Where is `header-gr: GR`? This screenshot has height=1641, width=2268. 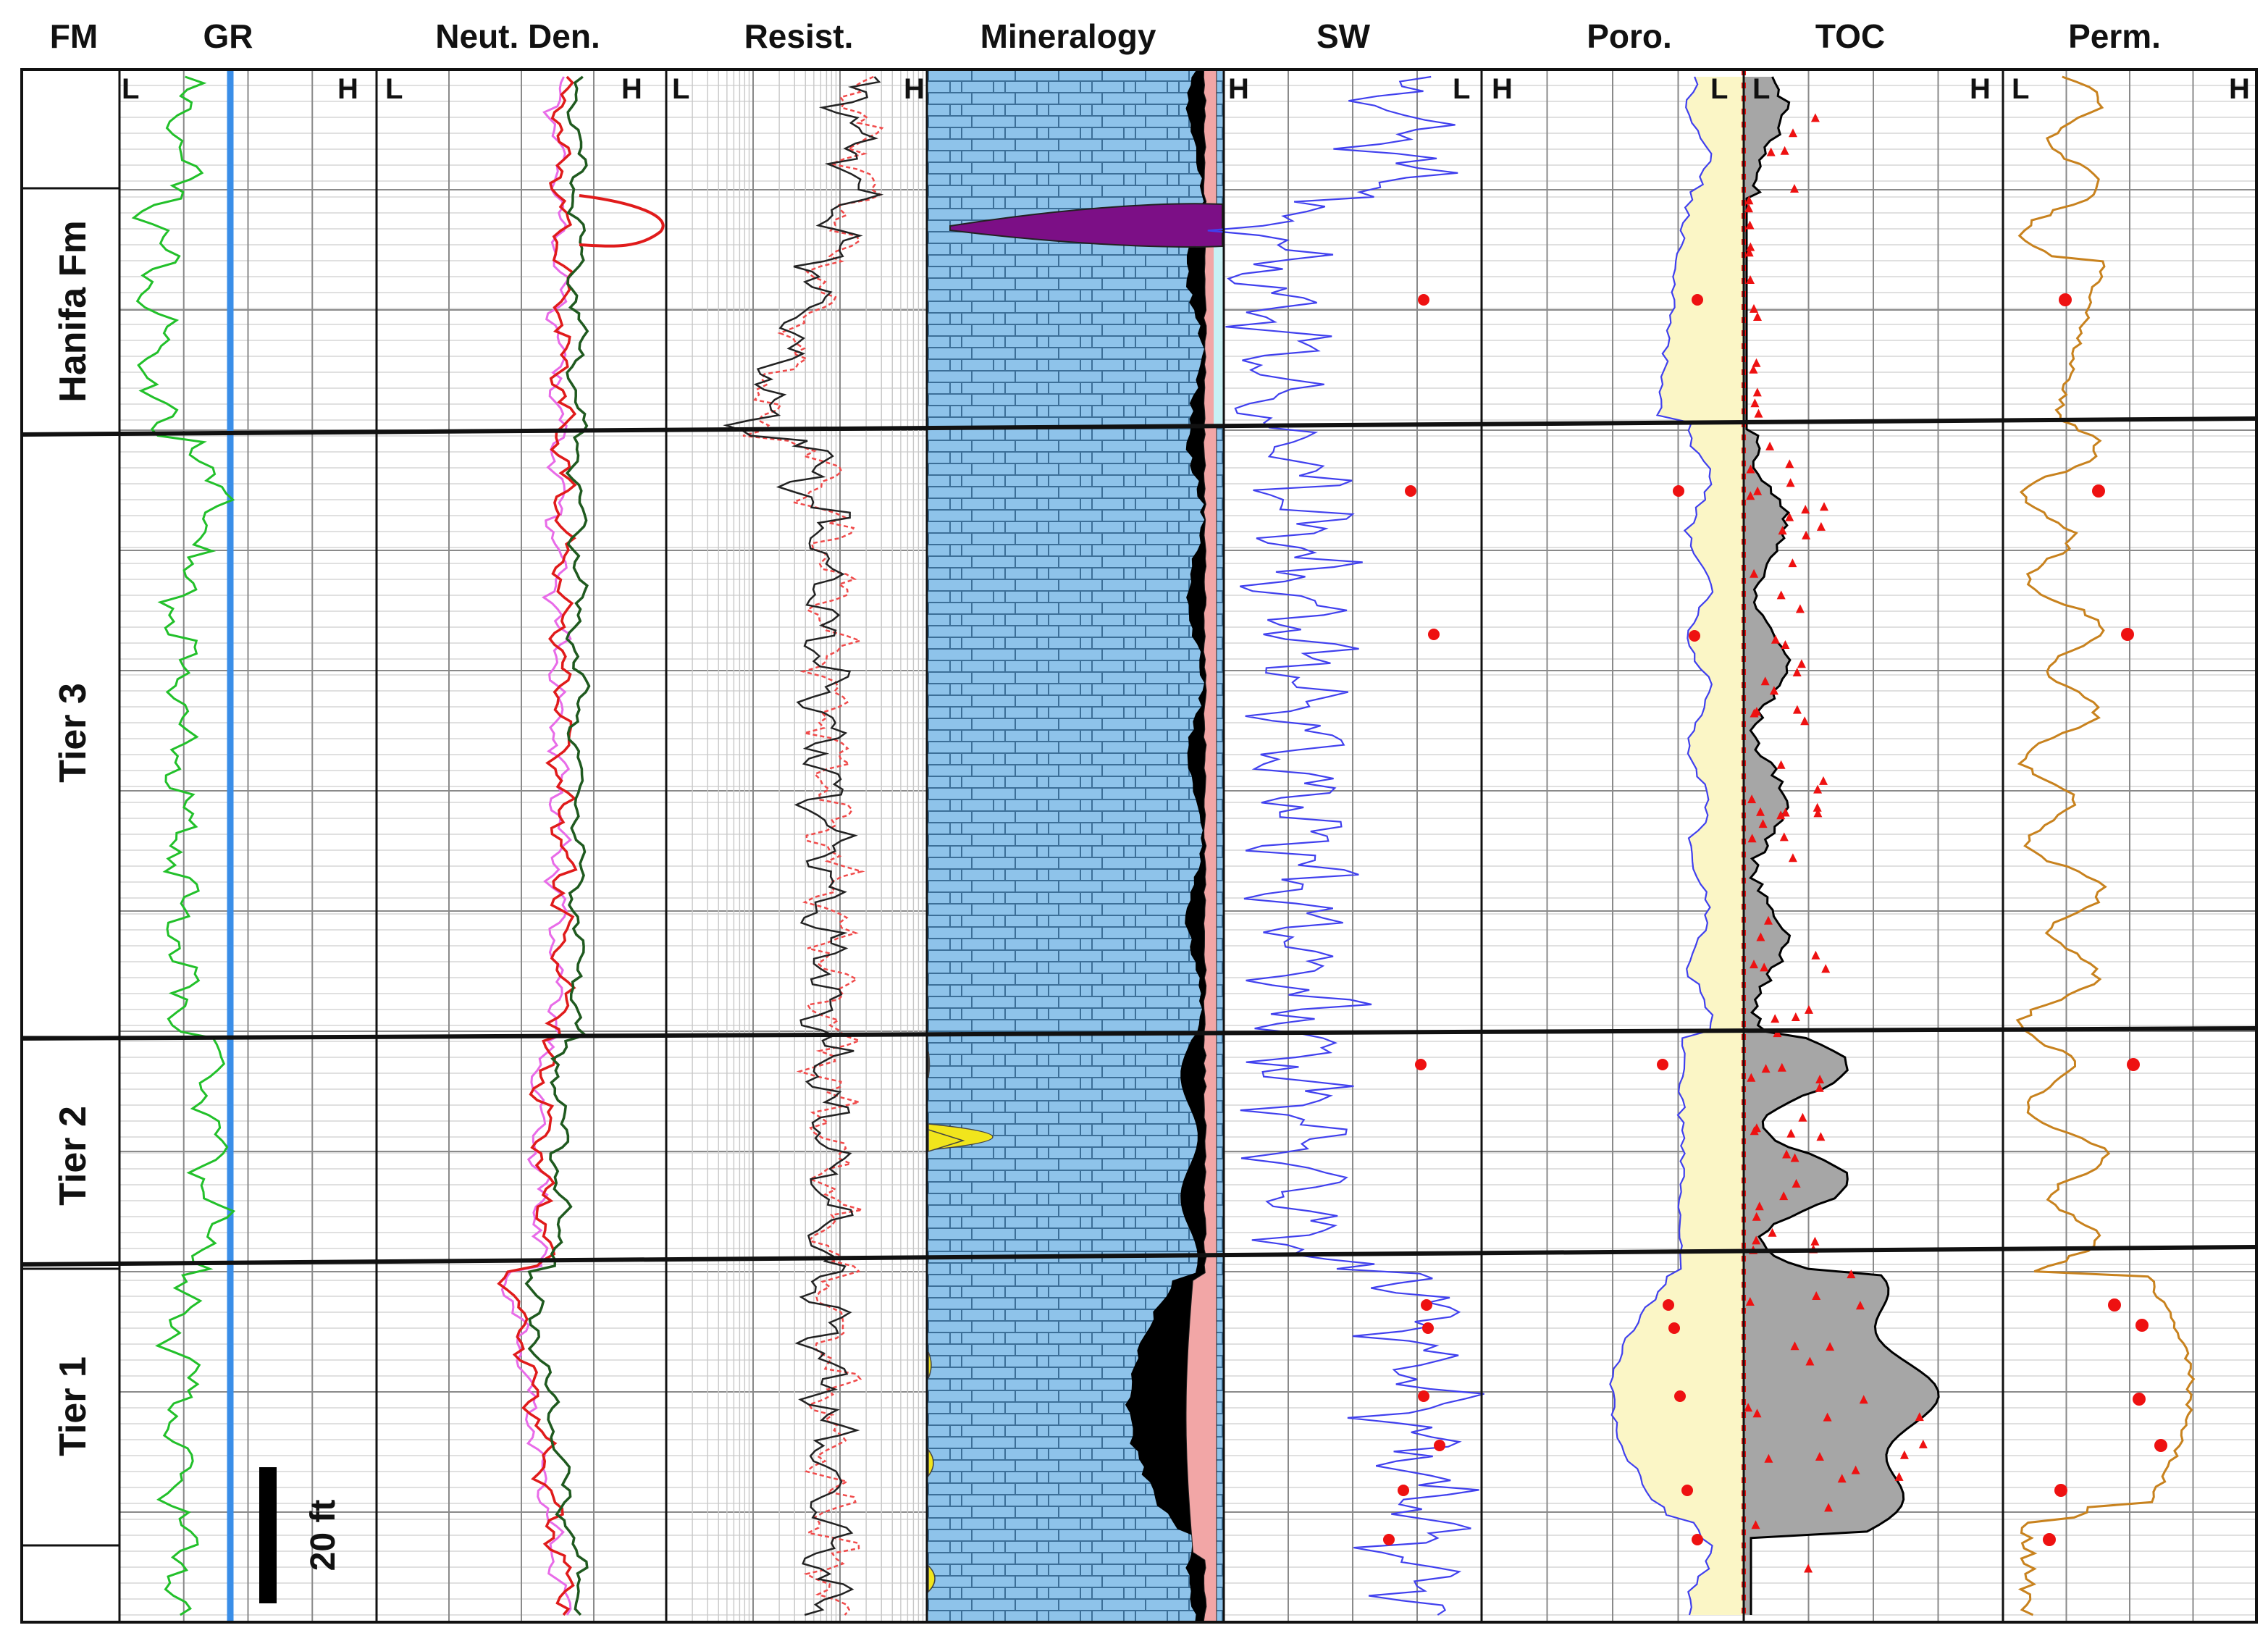
header-gr: GR is located at coordinates (228, 36).